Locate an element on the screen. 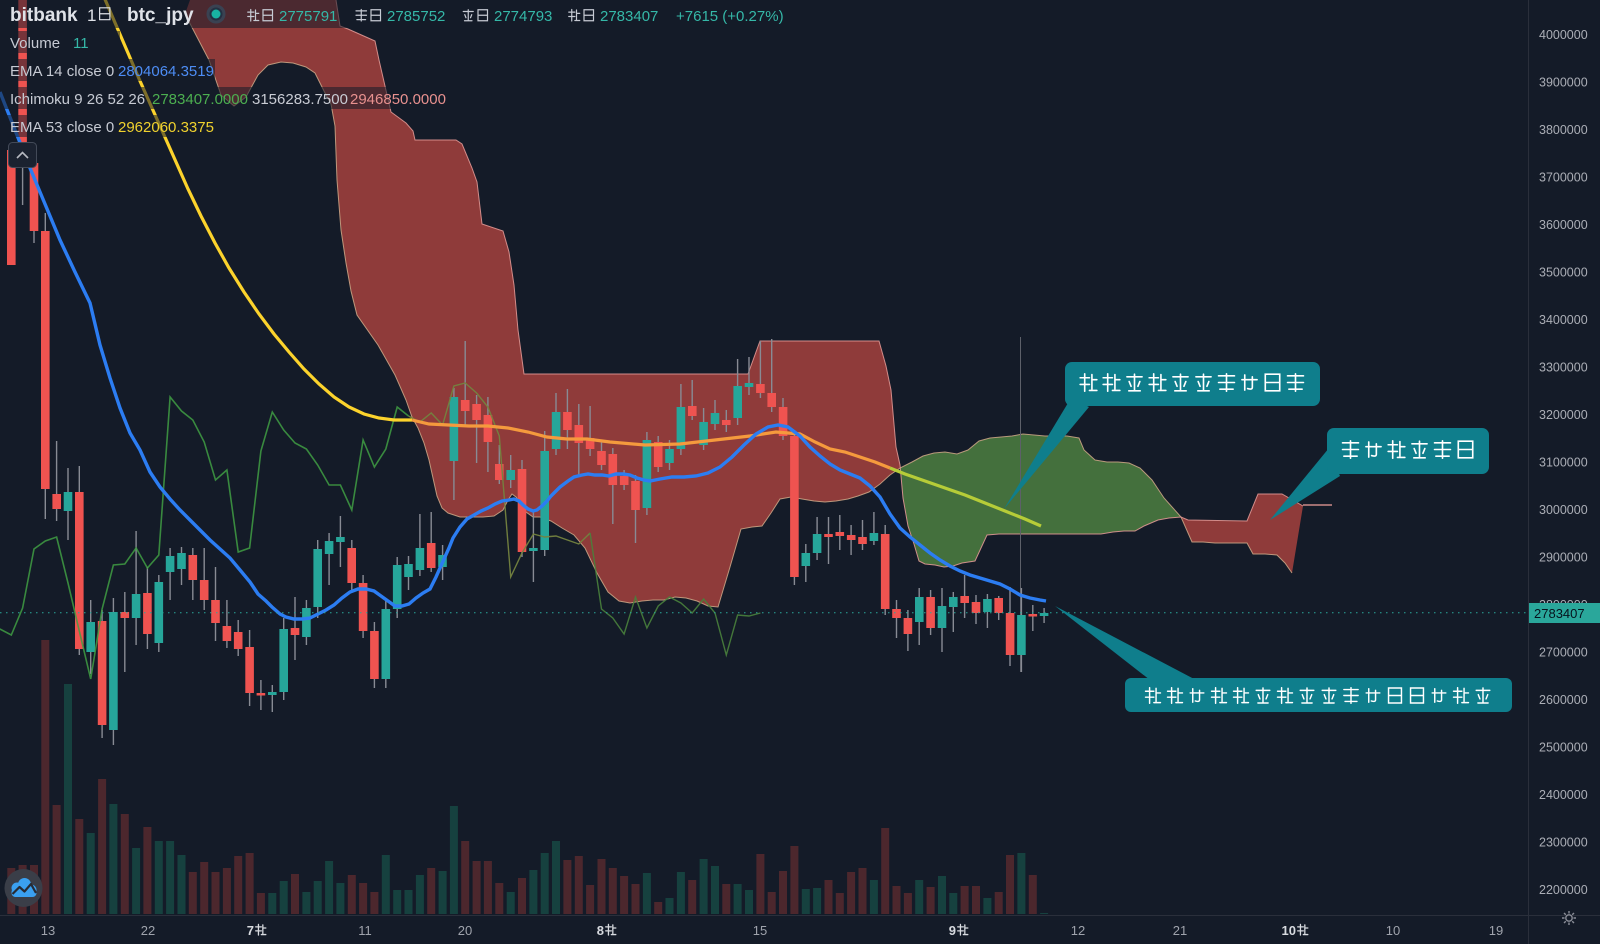 The width and height of the screenshot is (1600, 944). svg-text: EMA 14 close 0 is located at coordinates (62, 71).